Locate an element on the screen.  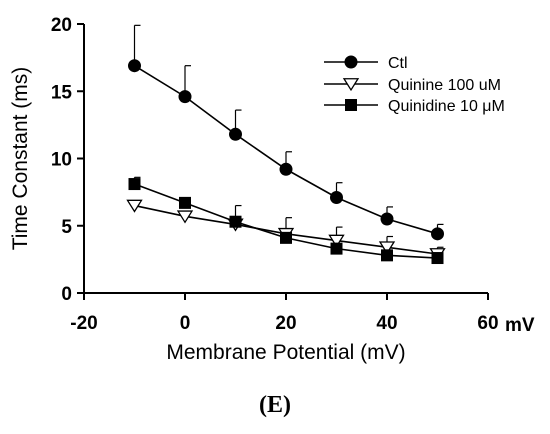
legend-label-ctl: Ctl is located at coordinates (398, 63).